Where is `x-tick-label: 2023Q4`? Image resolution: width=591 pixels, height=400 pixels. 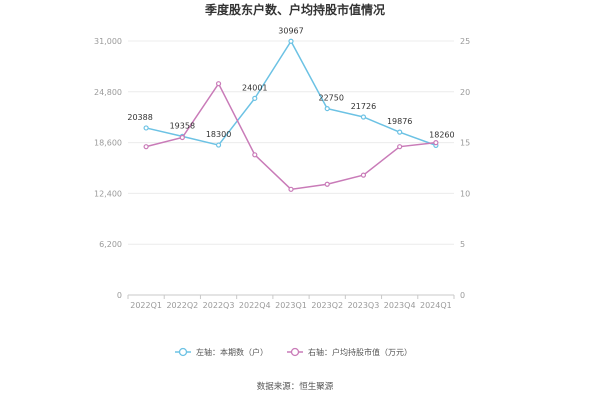
x-tick-label: 2023Q4 is located at coordinates (400, 305).